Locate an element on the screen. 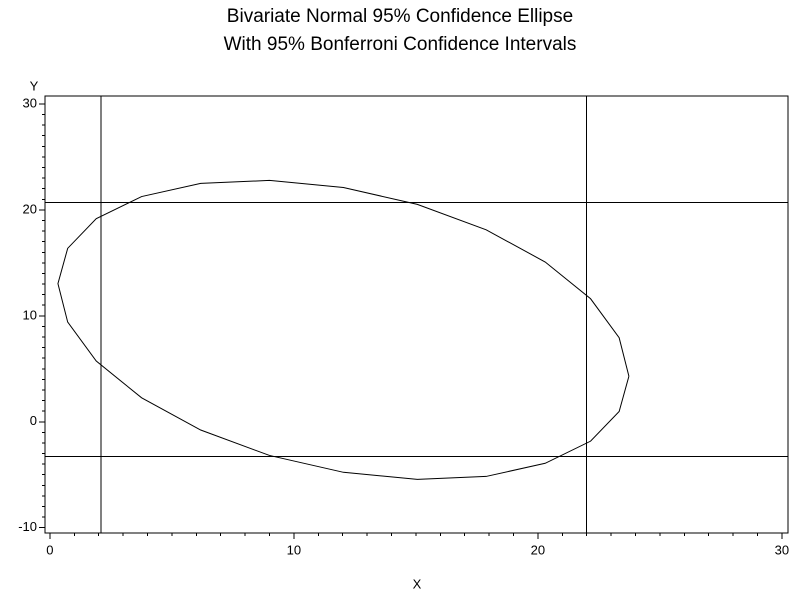 The image size is (800, 605). y-tick-label: 30 is located at coordinates (30, 102).